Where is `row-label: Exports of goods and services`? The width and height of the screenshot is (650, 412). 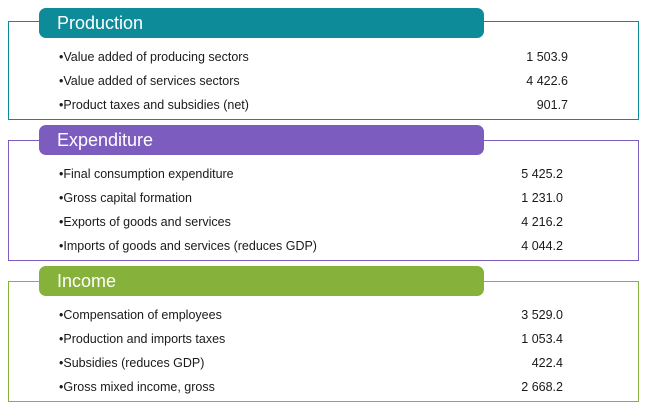
row-label: Exports of goods and services is located at coordinates (147, 222).